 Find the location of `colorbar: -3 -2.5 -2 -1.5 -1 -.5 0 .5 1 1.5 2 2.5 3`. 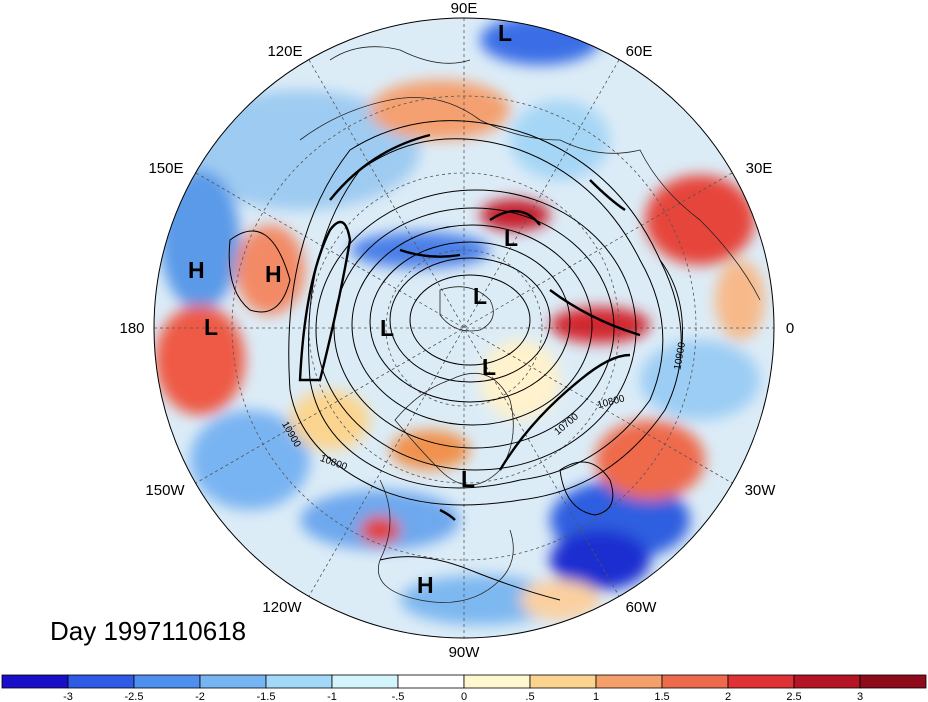

colorbar: -3 -2.5 -2 -1.5 -1 -.5 0 .5 1 1.5 2 2.5 3 is located at coordinates (464, 688).